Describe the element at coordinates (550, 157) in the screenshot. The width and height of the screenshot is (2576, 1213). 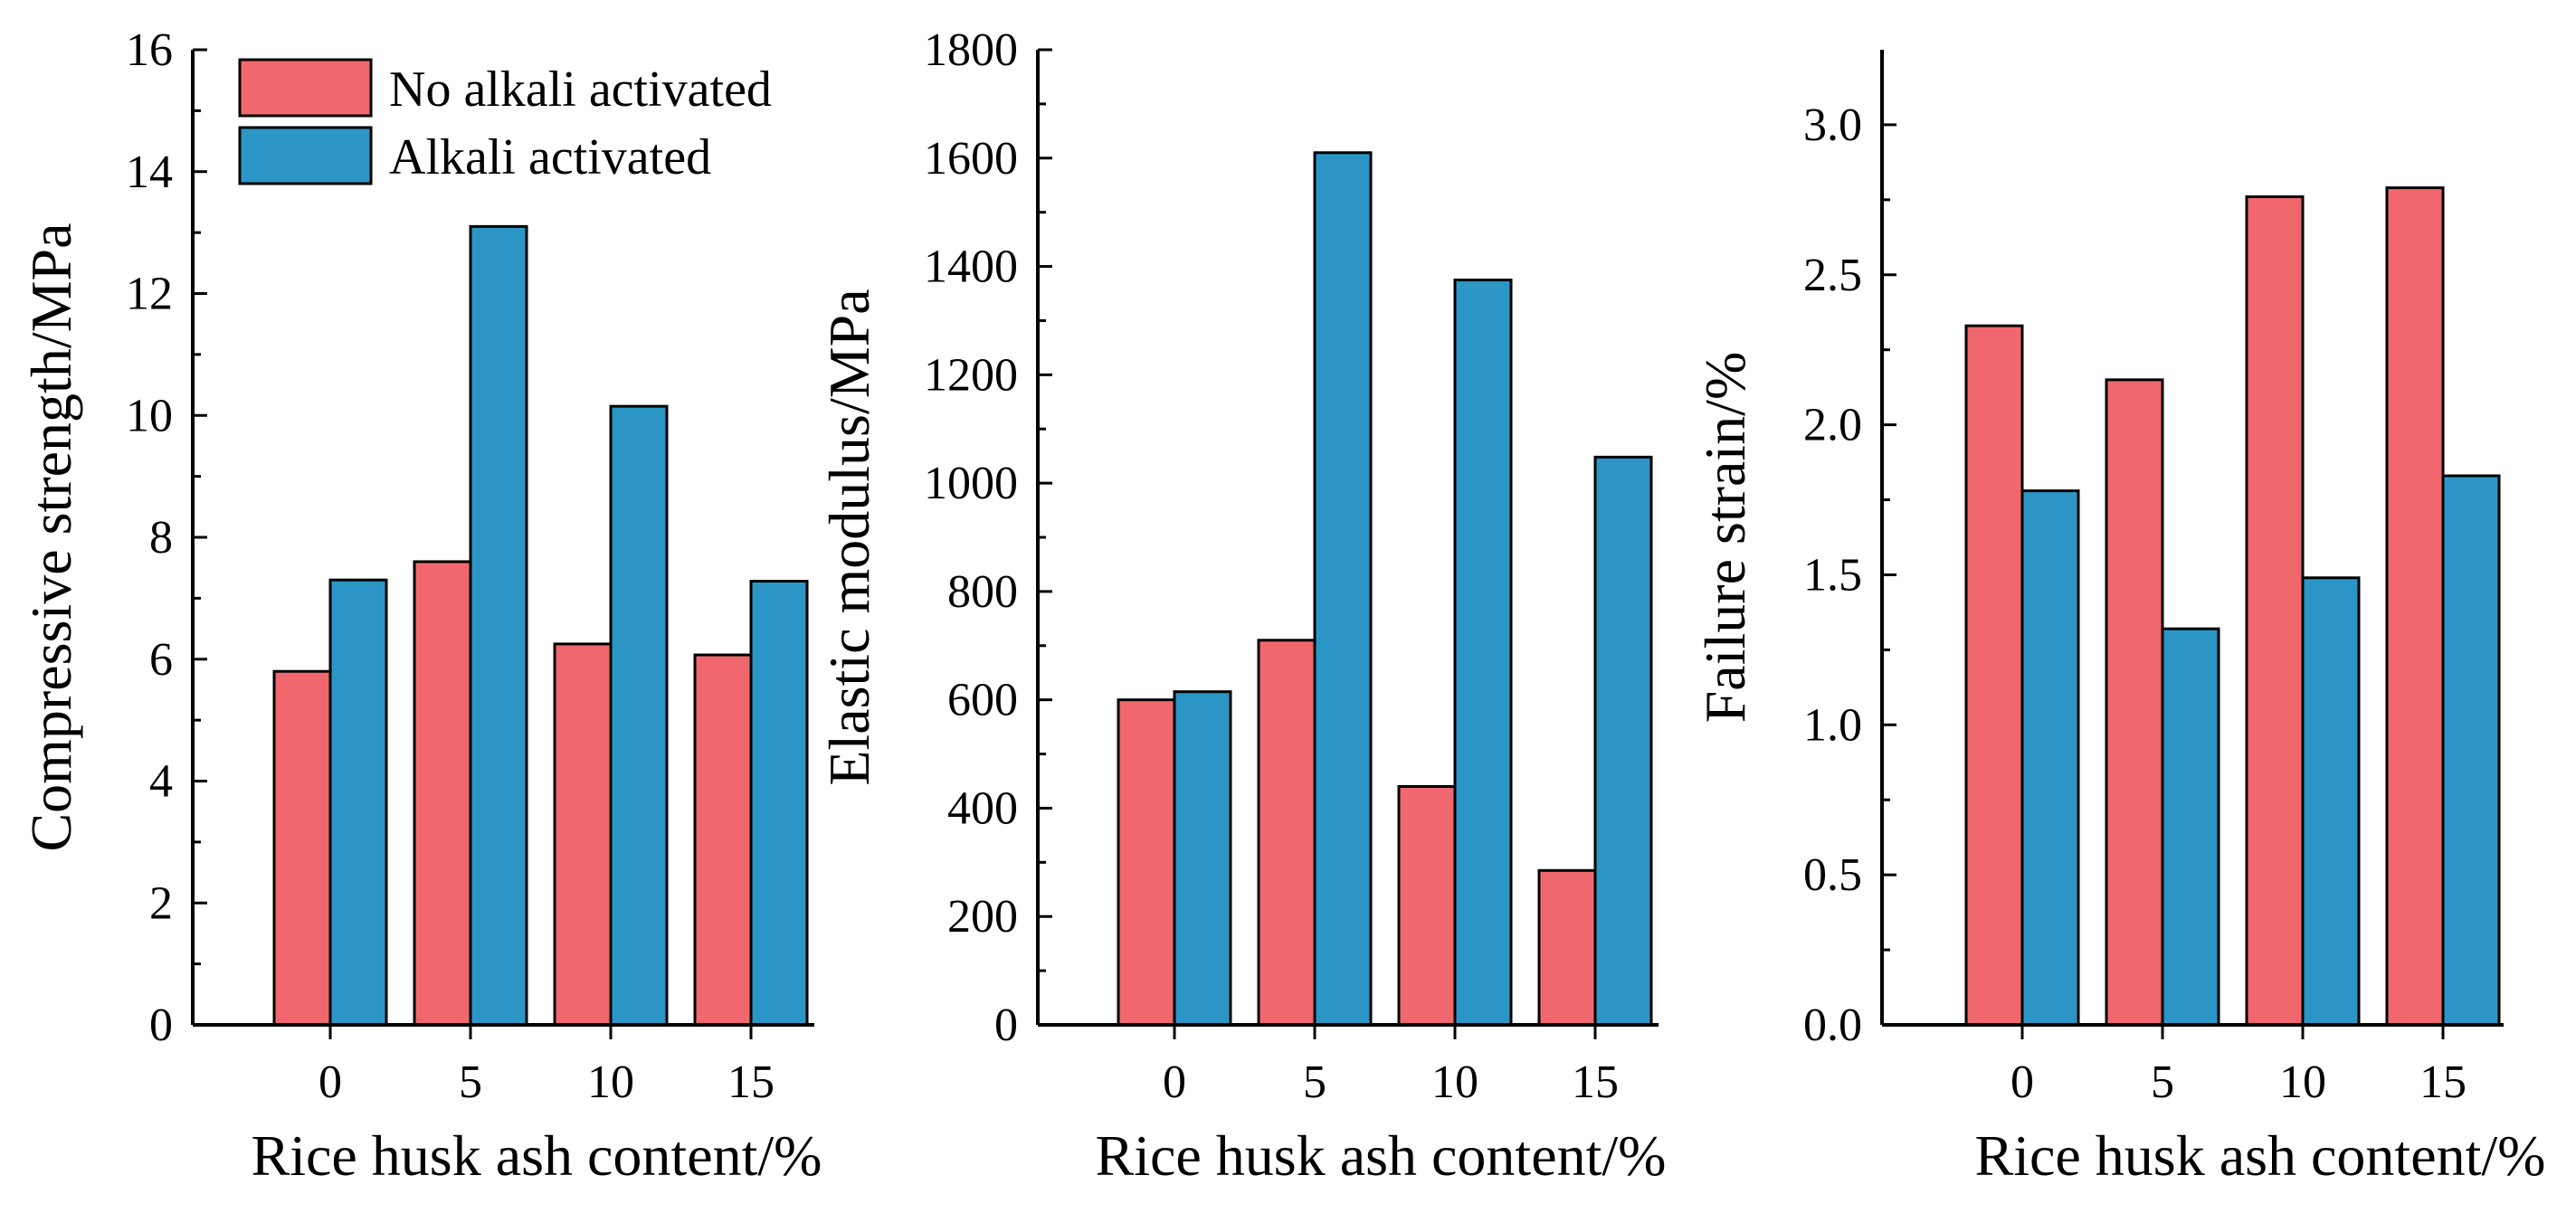
I see `legend-label-alkali: Alkali activated` at that location.